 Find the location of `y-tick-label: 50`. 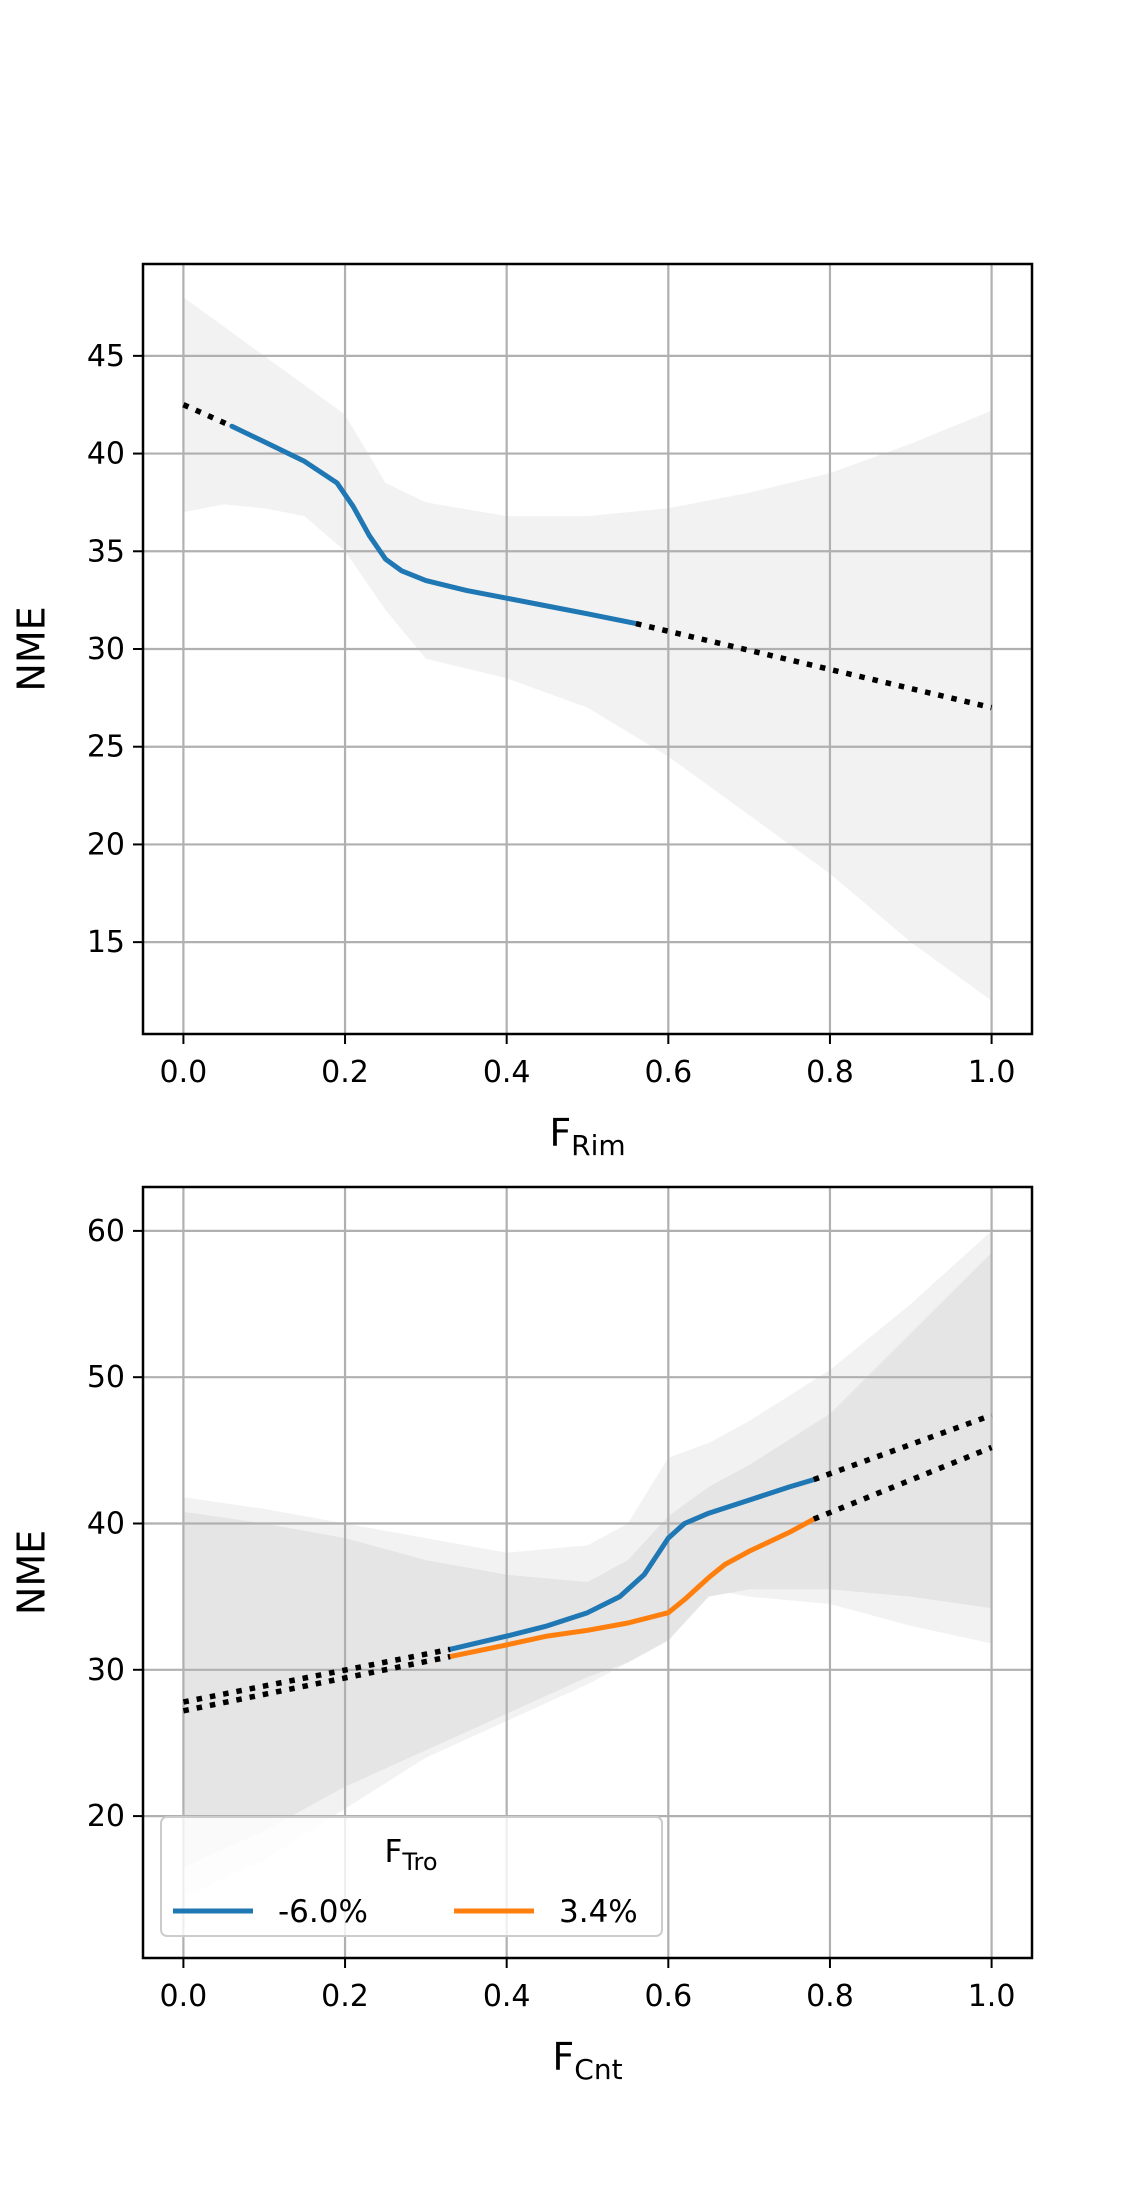

y-tick-label: 50 is located at coordinates (106, 1377).